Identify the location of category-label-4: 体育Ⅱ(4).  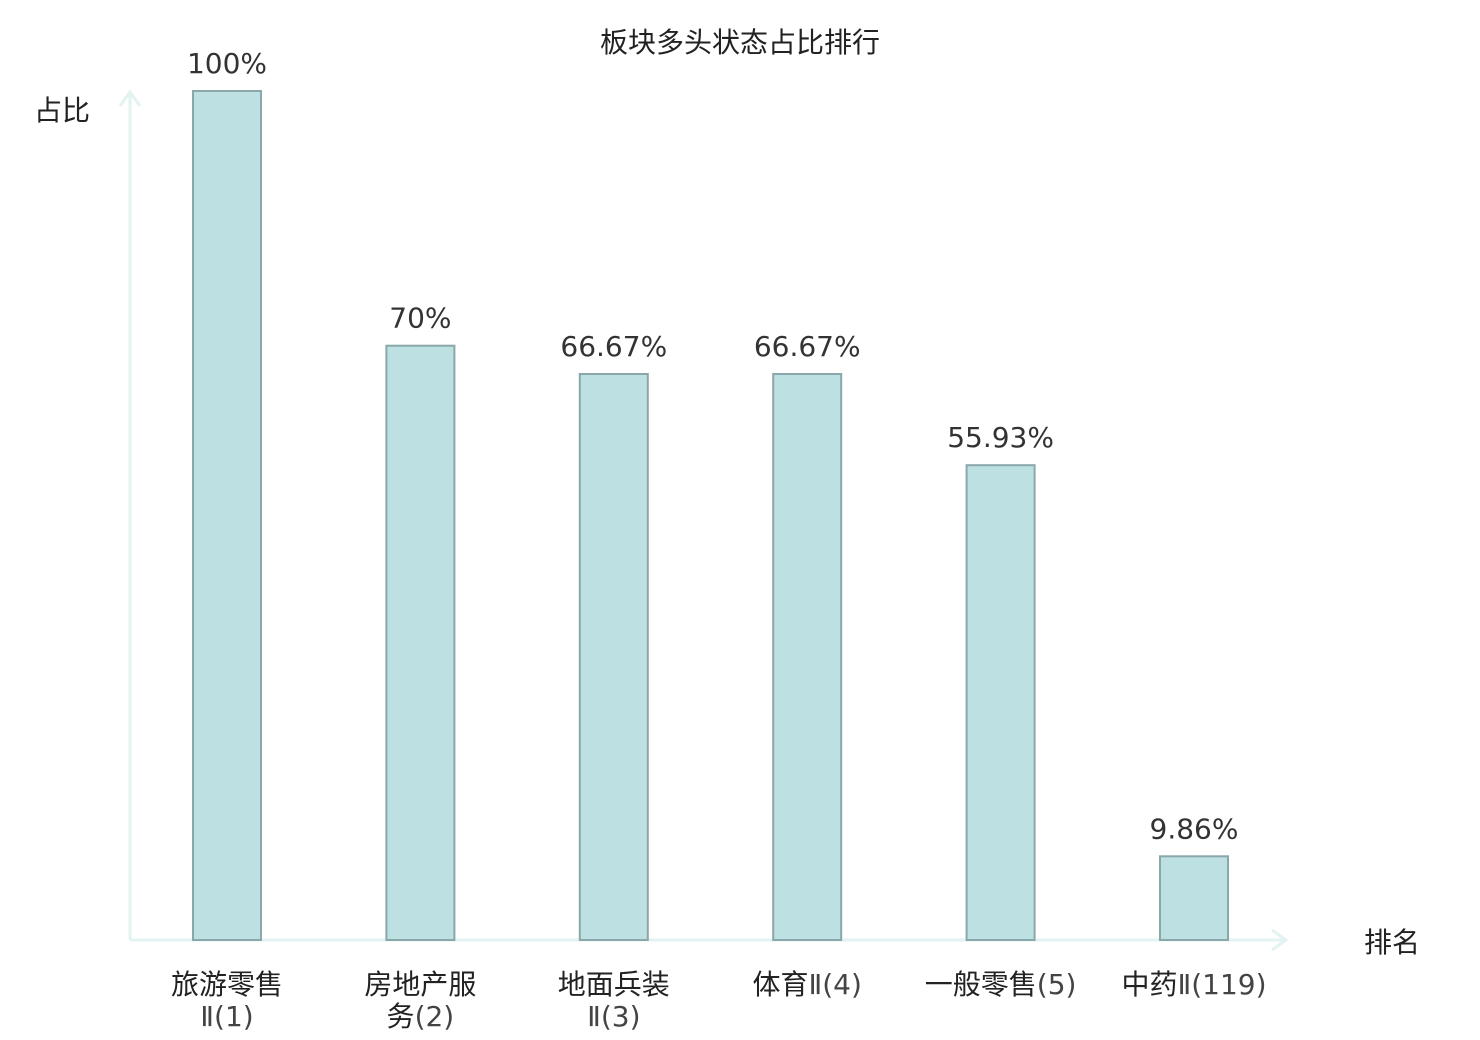
(806, 984).